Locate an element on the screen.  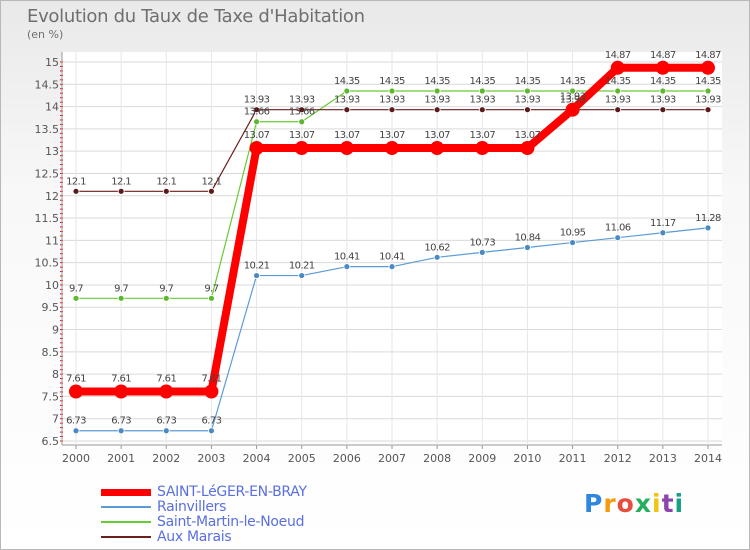
y-tick-label: 6.5 is located at coordinates (51, 441).